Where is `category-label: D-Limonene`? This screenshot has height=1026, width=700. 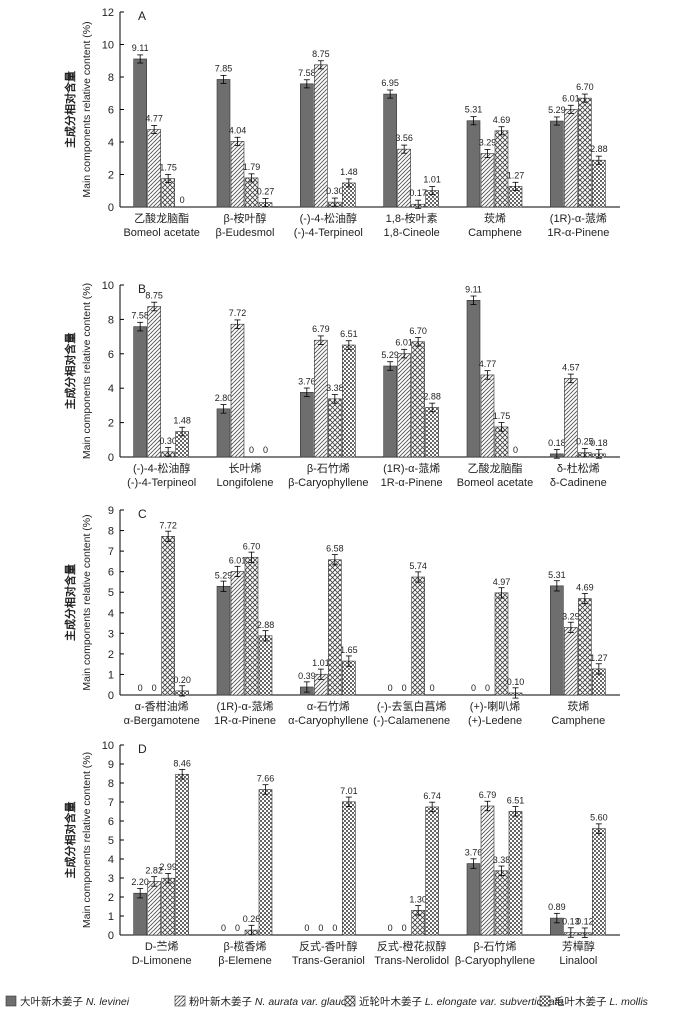 category-label: D-Limonene is located at coordinates (162, 961).